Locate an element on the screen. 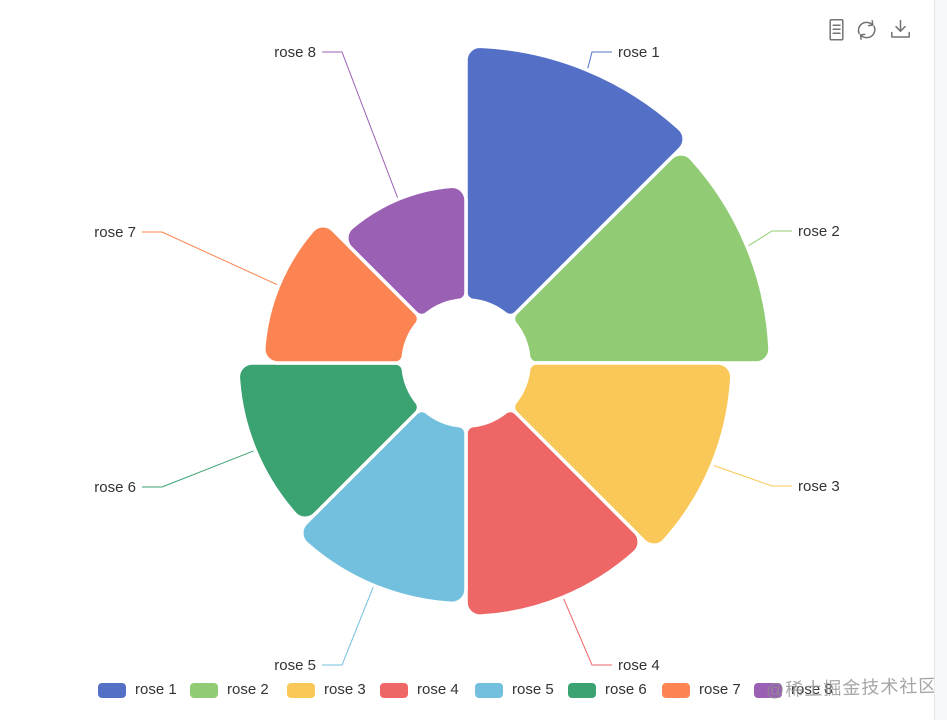 This screenshot has width=947, height=720. pie-label-rose-6: rose 6 is located at coordinates (115, 487).